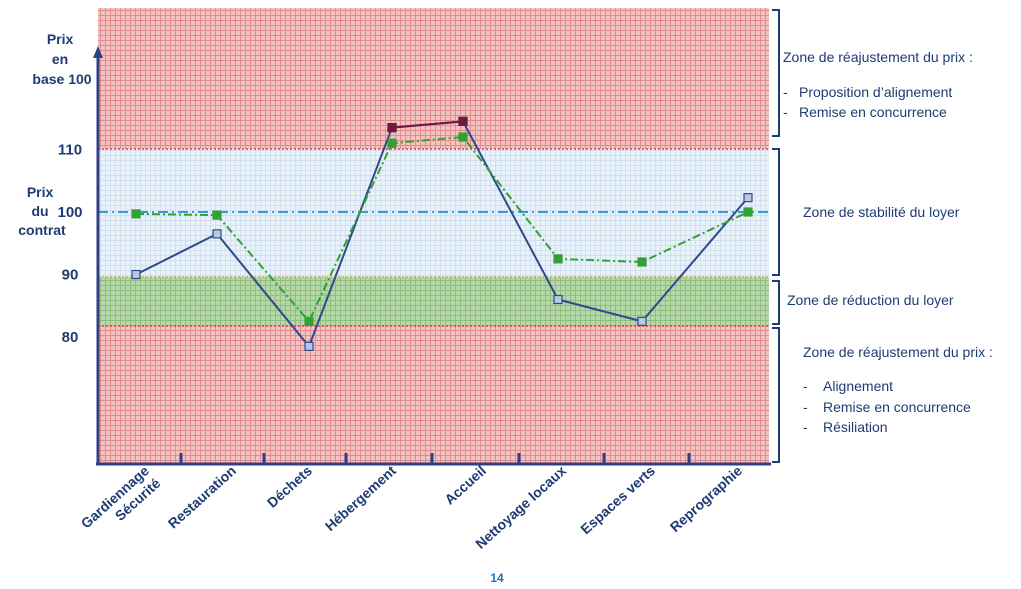 The image size is (1021, 589). Describe the element at coordinates (870, 300) in the screenshot. I see `zone-reduction-title: Zone de réduction du loyer` at that location.